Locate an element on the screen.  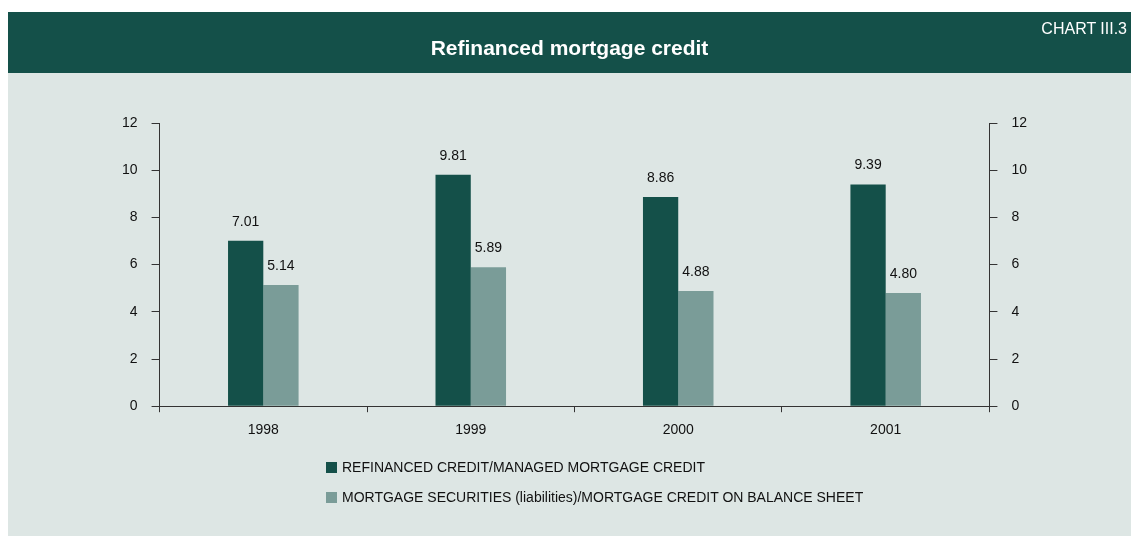
legend-label: MORTGAGE SECURITIES (liabilities)/MORTGAGE CREDIT ON BALANCE SHEET is located at coordinates (603, 497).